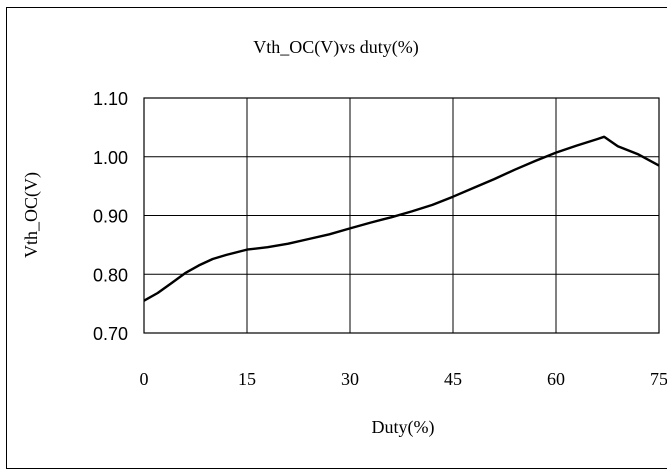 Image resolution: width=667 pixels, height=469 pixels. What do you see at coordinates (350, 379) in the screenshot?
I see `x-tick-label: 30` at bounding box center [350, 379].